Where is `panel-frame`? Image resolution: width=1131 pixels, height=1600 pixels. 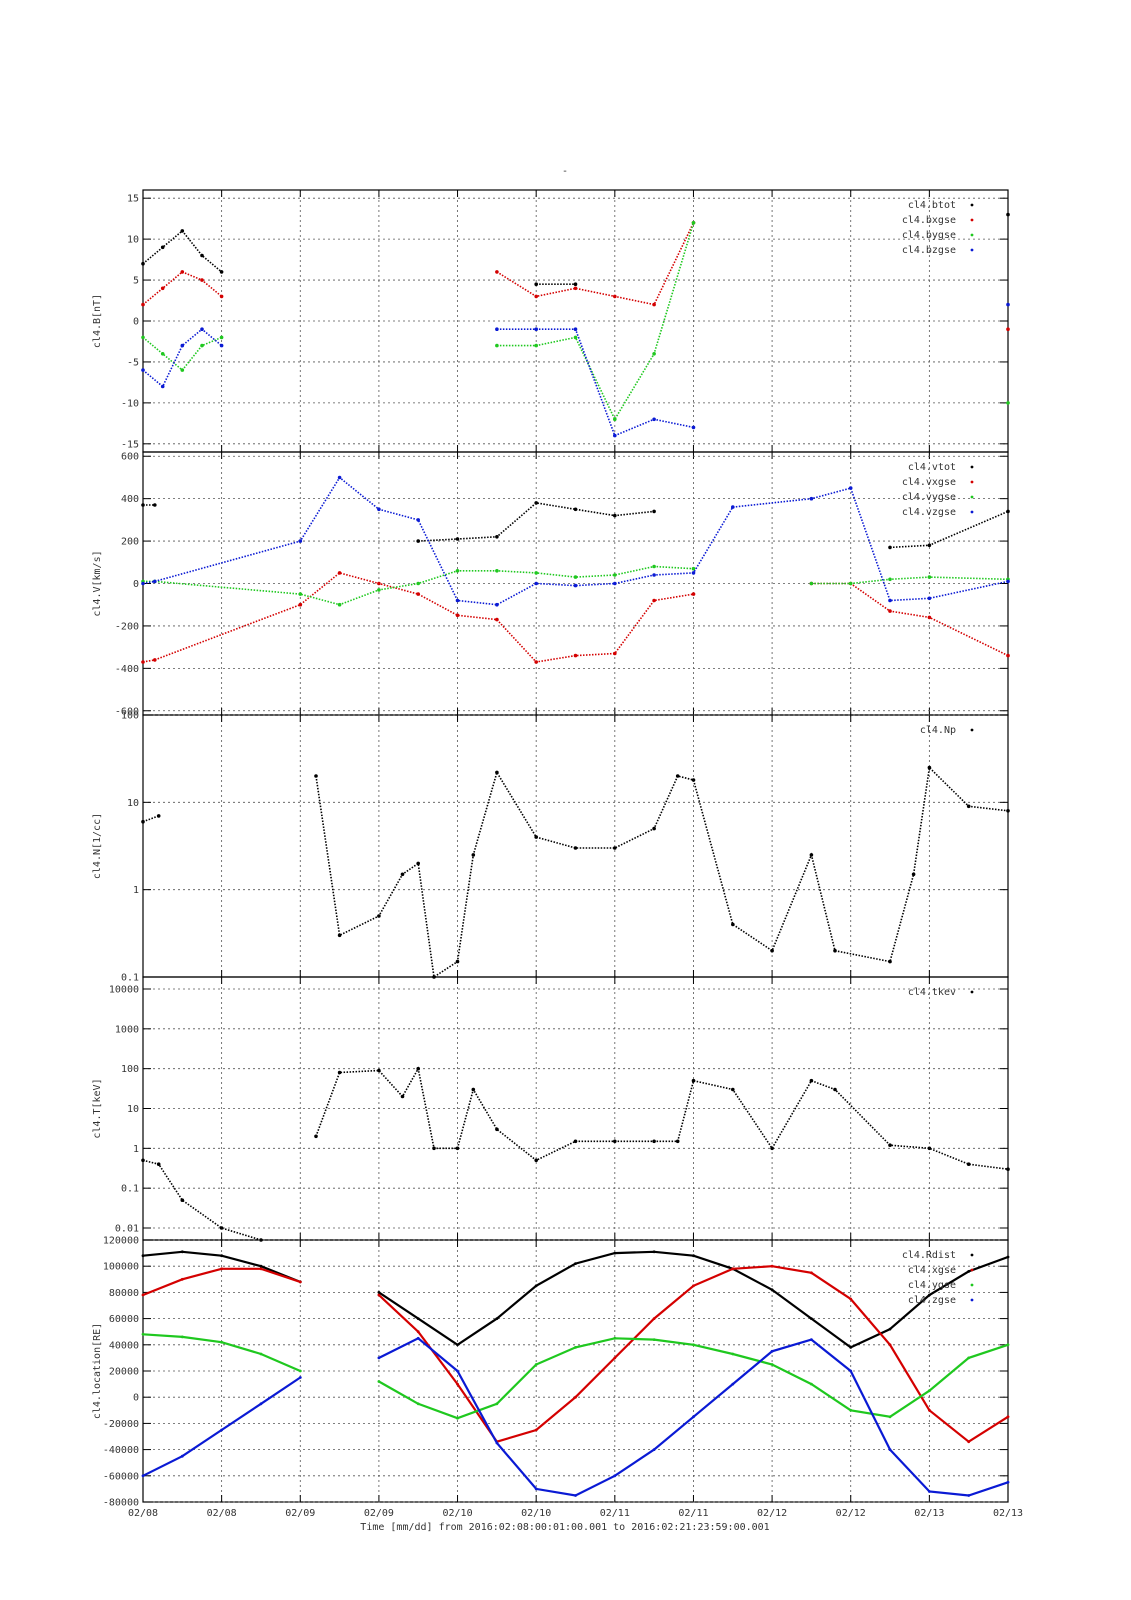
panel-frame is located at coordinates (575, 846).